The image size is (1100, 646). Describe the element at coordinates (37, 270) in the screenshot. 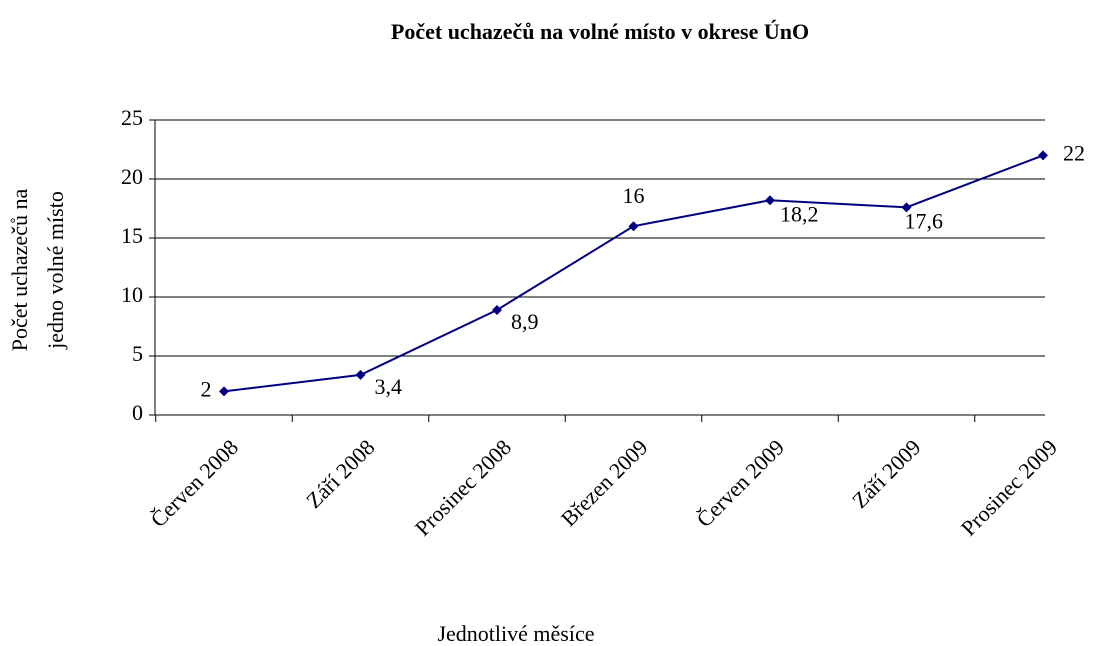

I see `y-axis-label: Počet uchazečů na jedno volné místo` at that location.